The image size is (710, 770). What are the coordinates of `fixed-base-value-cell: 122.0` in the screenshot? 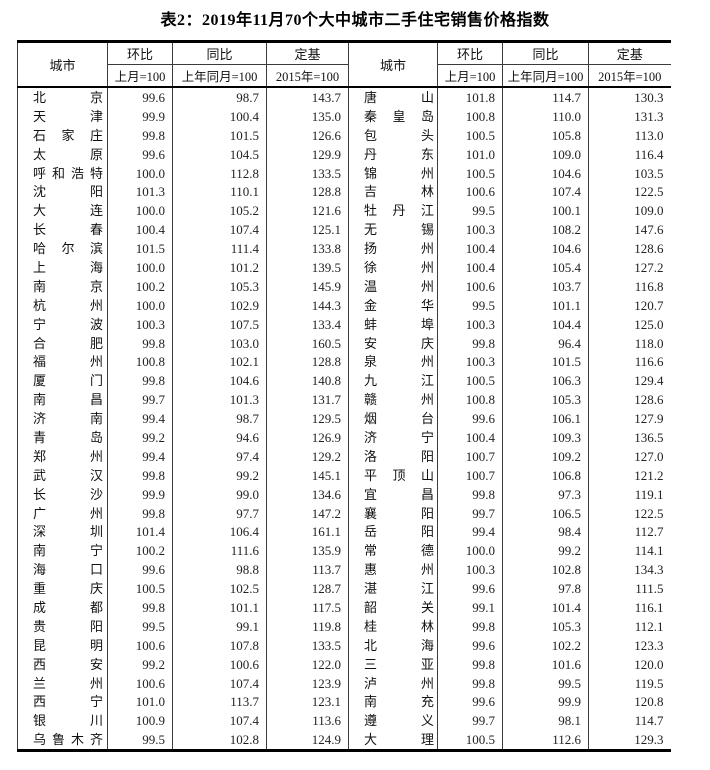 It's located at (307, 664).